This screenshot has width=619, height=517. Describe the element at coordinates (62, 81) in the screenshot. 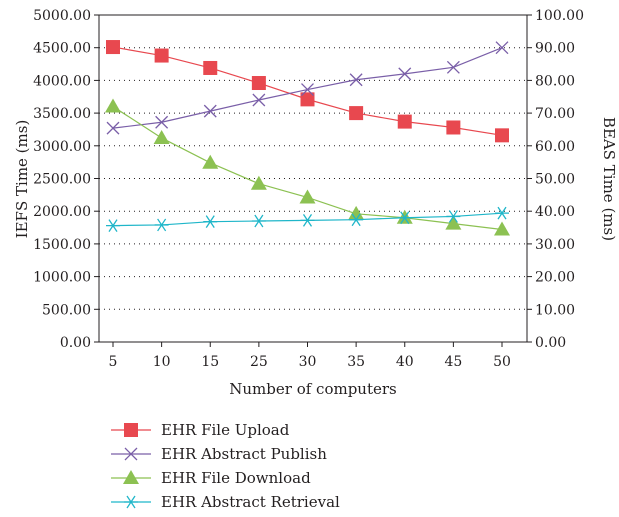

I see `left-y-tick-label: 4000.00` at that location.